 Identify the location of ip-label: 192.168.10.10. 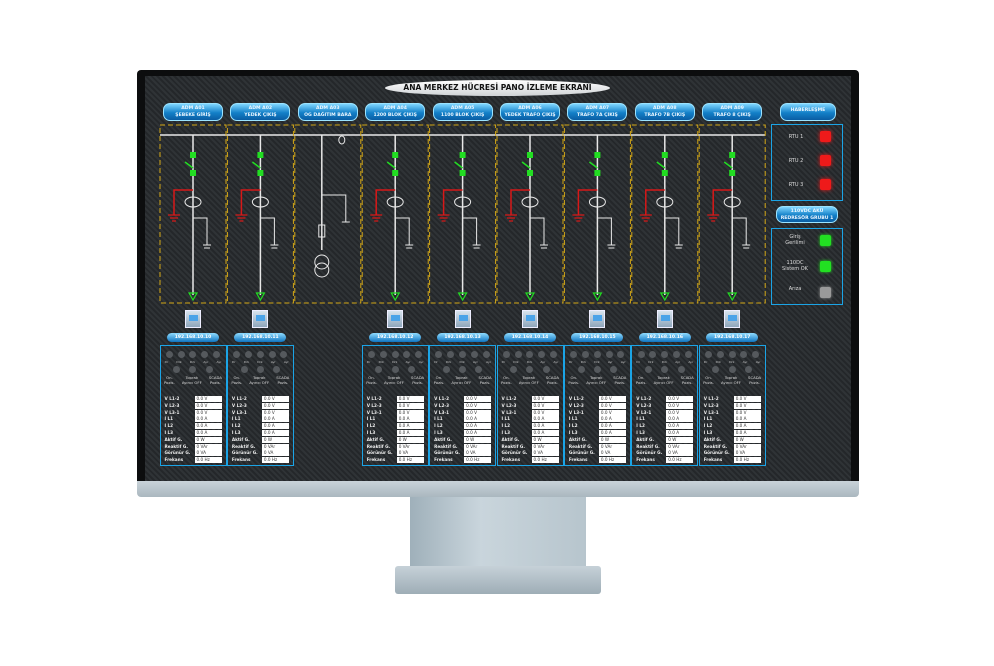
(193, 337).